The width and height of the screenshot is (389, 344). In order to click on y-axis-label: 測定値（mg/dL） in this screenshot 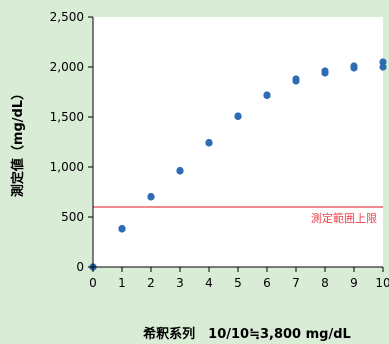, I will do `click(18, 142)`.